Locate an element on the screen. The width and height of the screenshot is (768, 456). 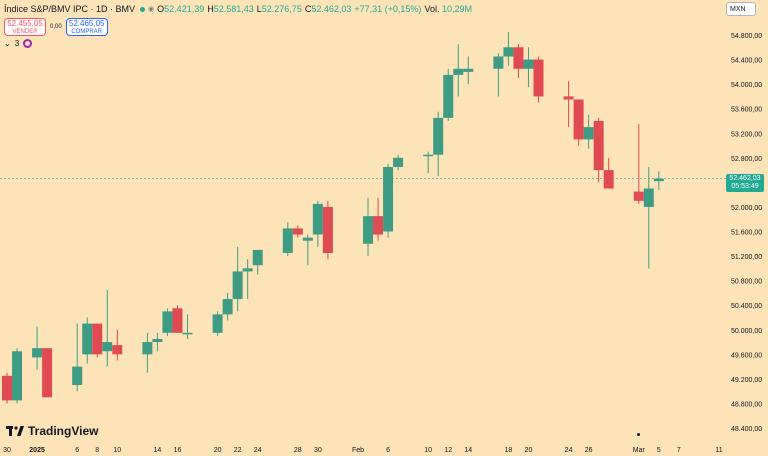
price-tick-label: 51.600,00 is located at coordinates (746, 233).